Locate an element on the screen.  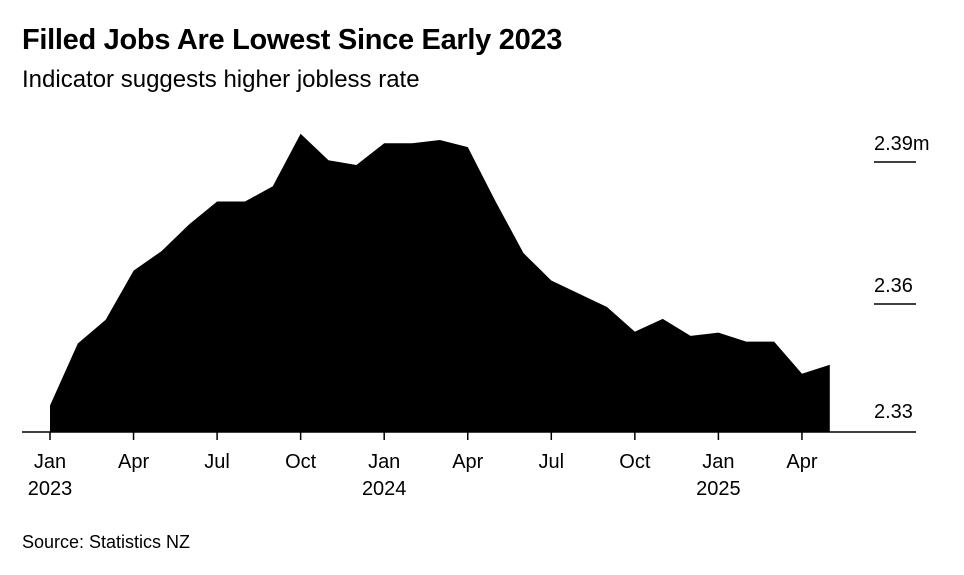
chart-title: Filled Jobs Are Lowest Since Early 2023 is located at coordinates (292, 40).